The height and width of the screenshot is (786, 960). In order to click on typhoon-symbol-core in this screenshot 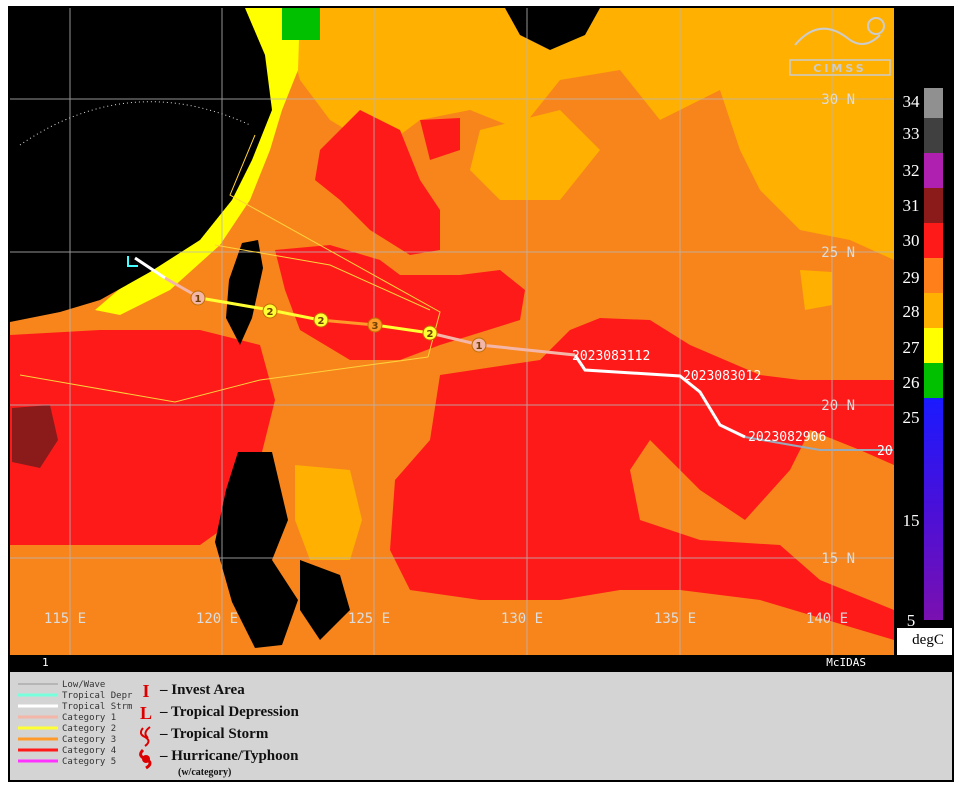, I will do `click(146, 759)`.